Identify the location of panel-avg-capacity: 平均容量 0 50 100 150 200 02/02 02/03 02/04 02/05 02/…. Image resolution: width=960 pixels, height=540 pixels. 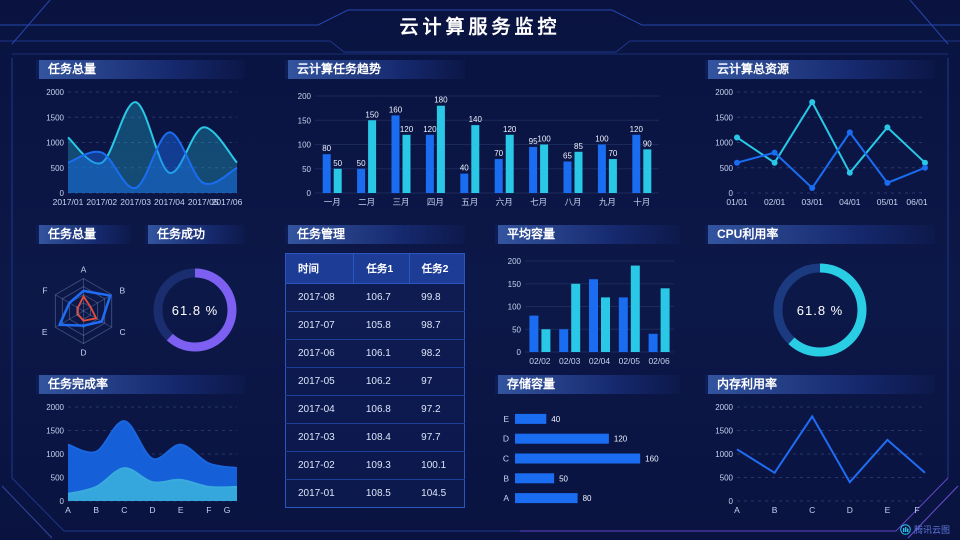
(587, 296).